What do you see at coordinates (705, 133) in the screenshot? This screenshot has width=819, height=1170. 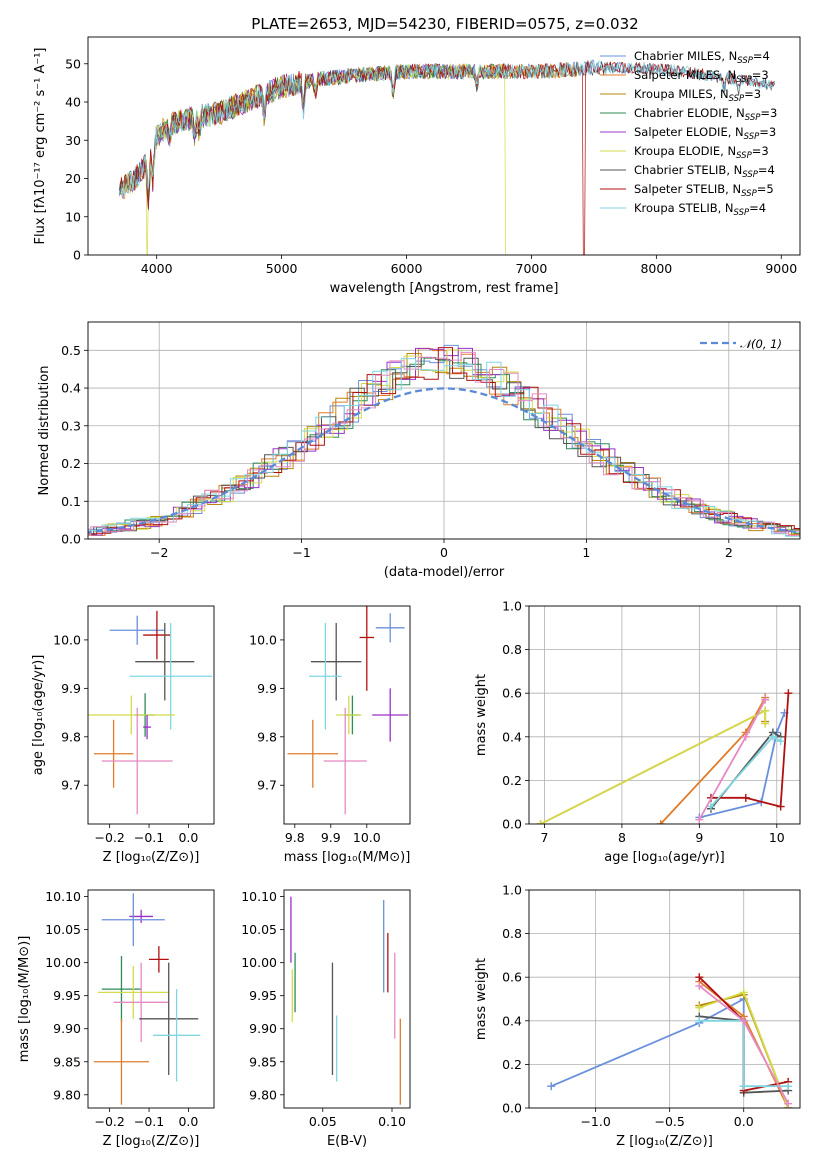 I see `legend-label: Salpeter ELODIE, NSSP=3` at bounding box center [705, 133].